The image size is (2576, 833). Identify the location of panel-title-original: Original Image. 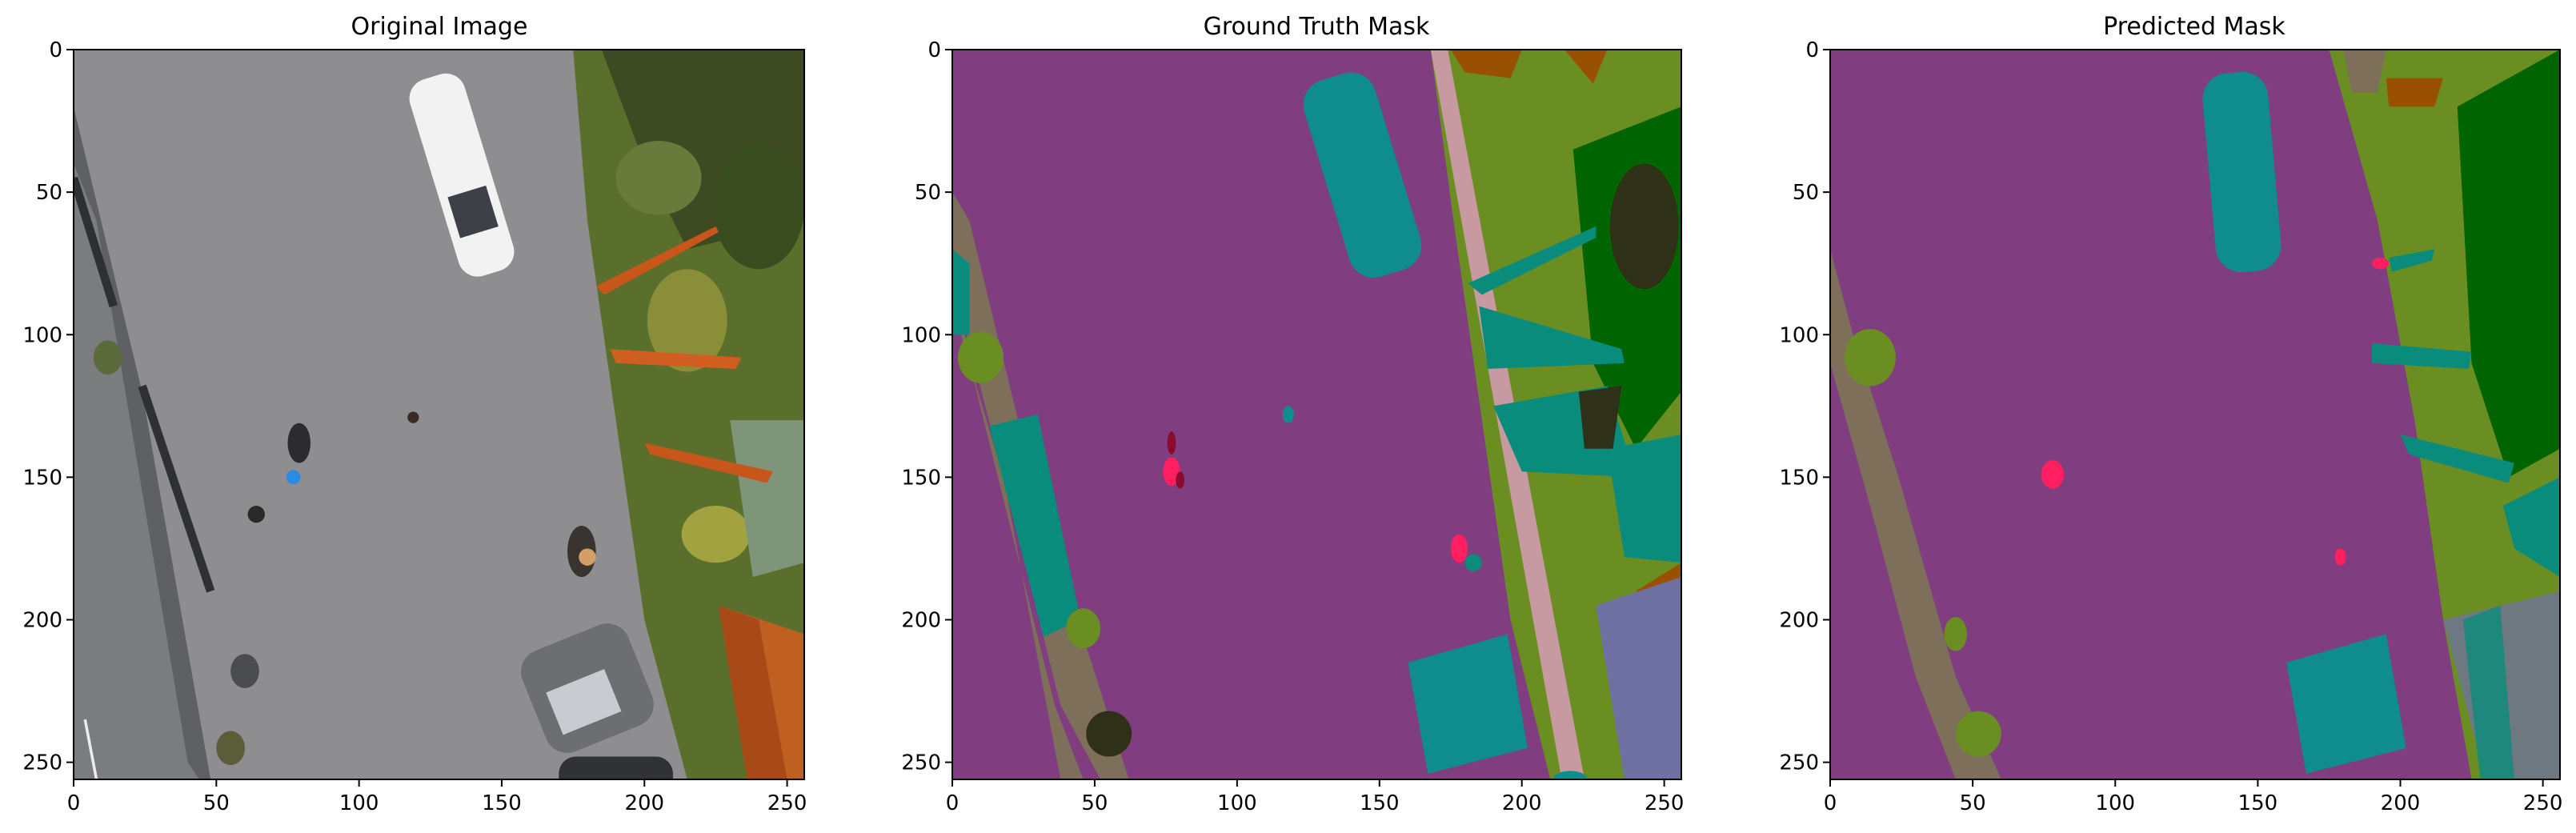
(439, 27).